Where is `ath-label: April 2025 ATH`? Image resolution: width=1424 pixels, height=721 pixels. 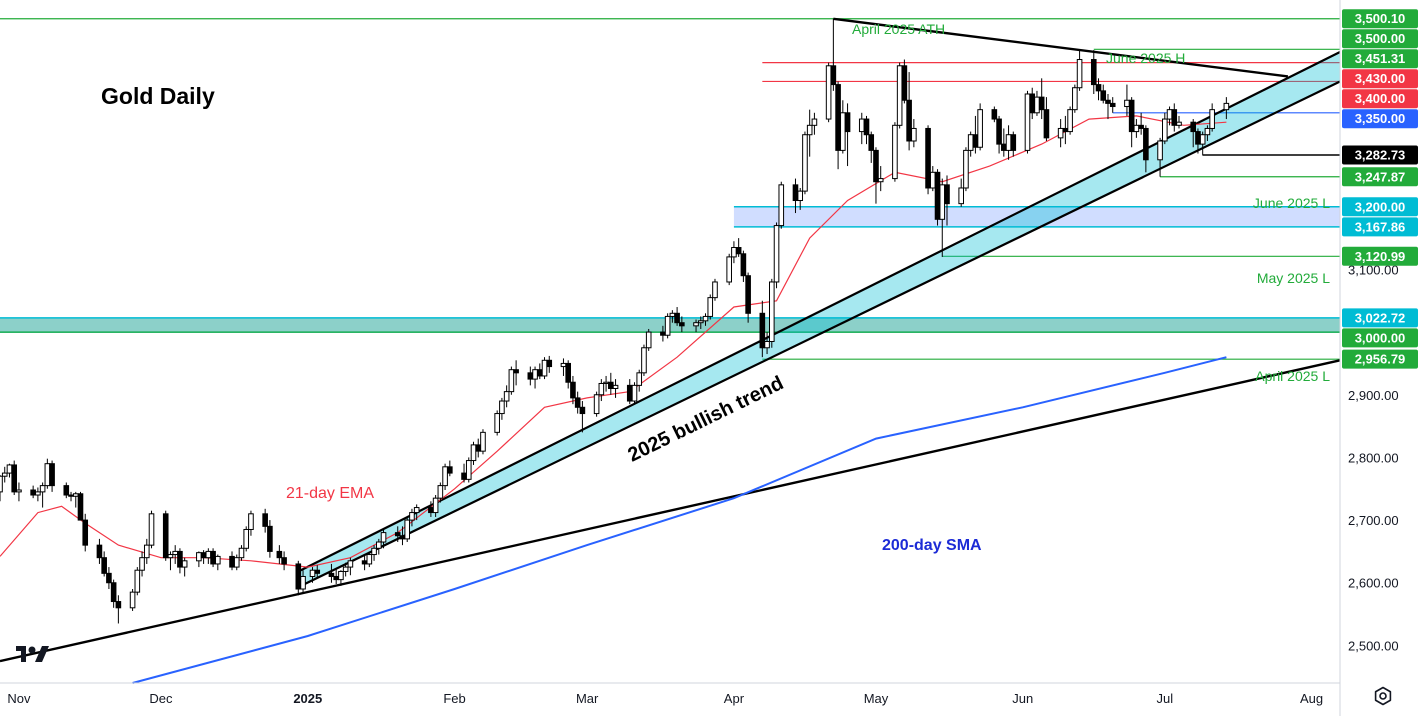 ath-label: April 2025 ATH is located at coordinates (898, 29).